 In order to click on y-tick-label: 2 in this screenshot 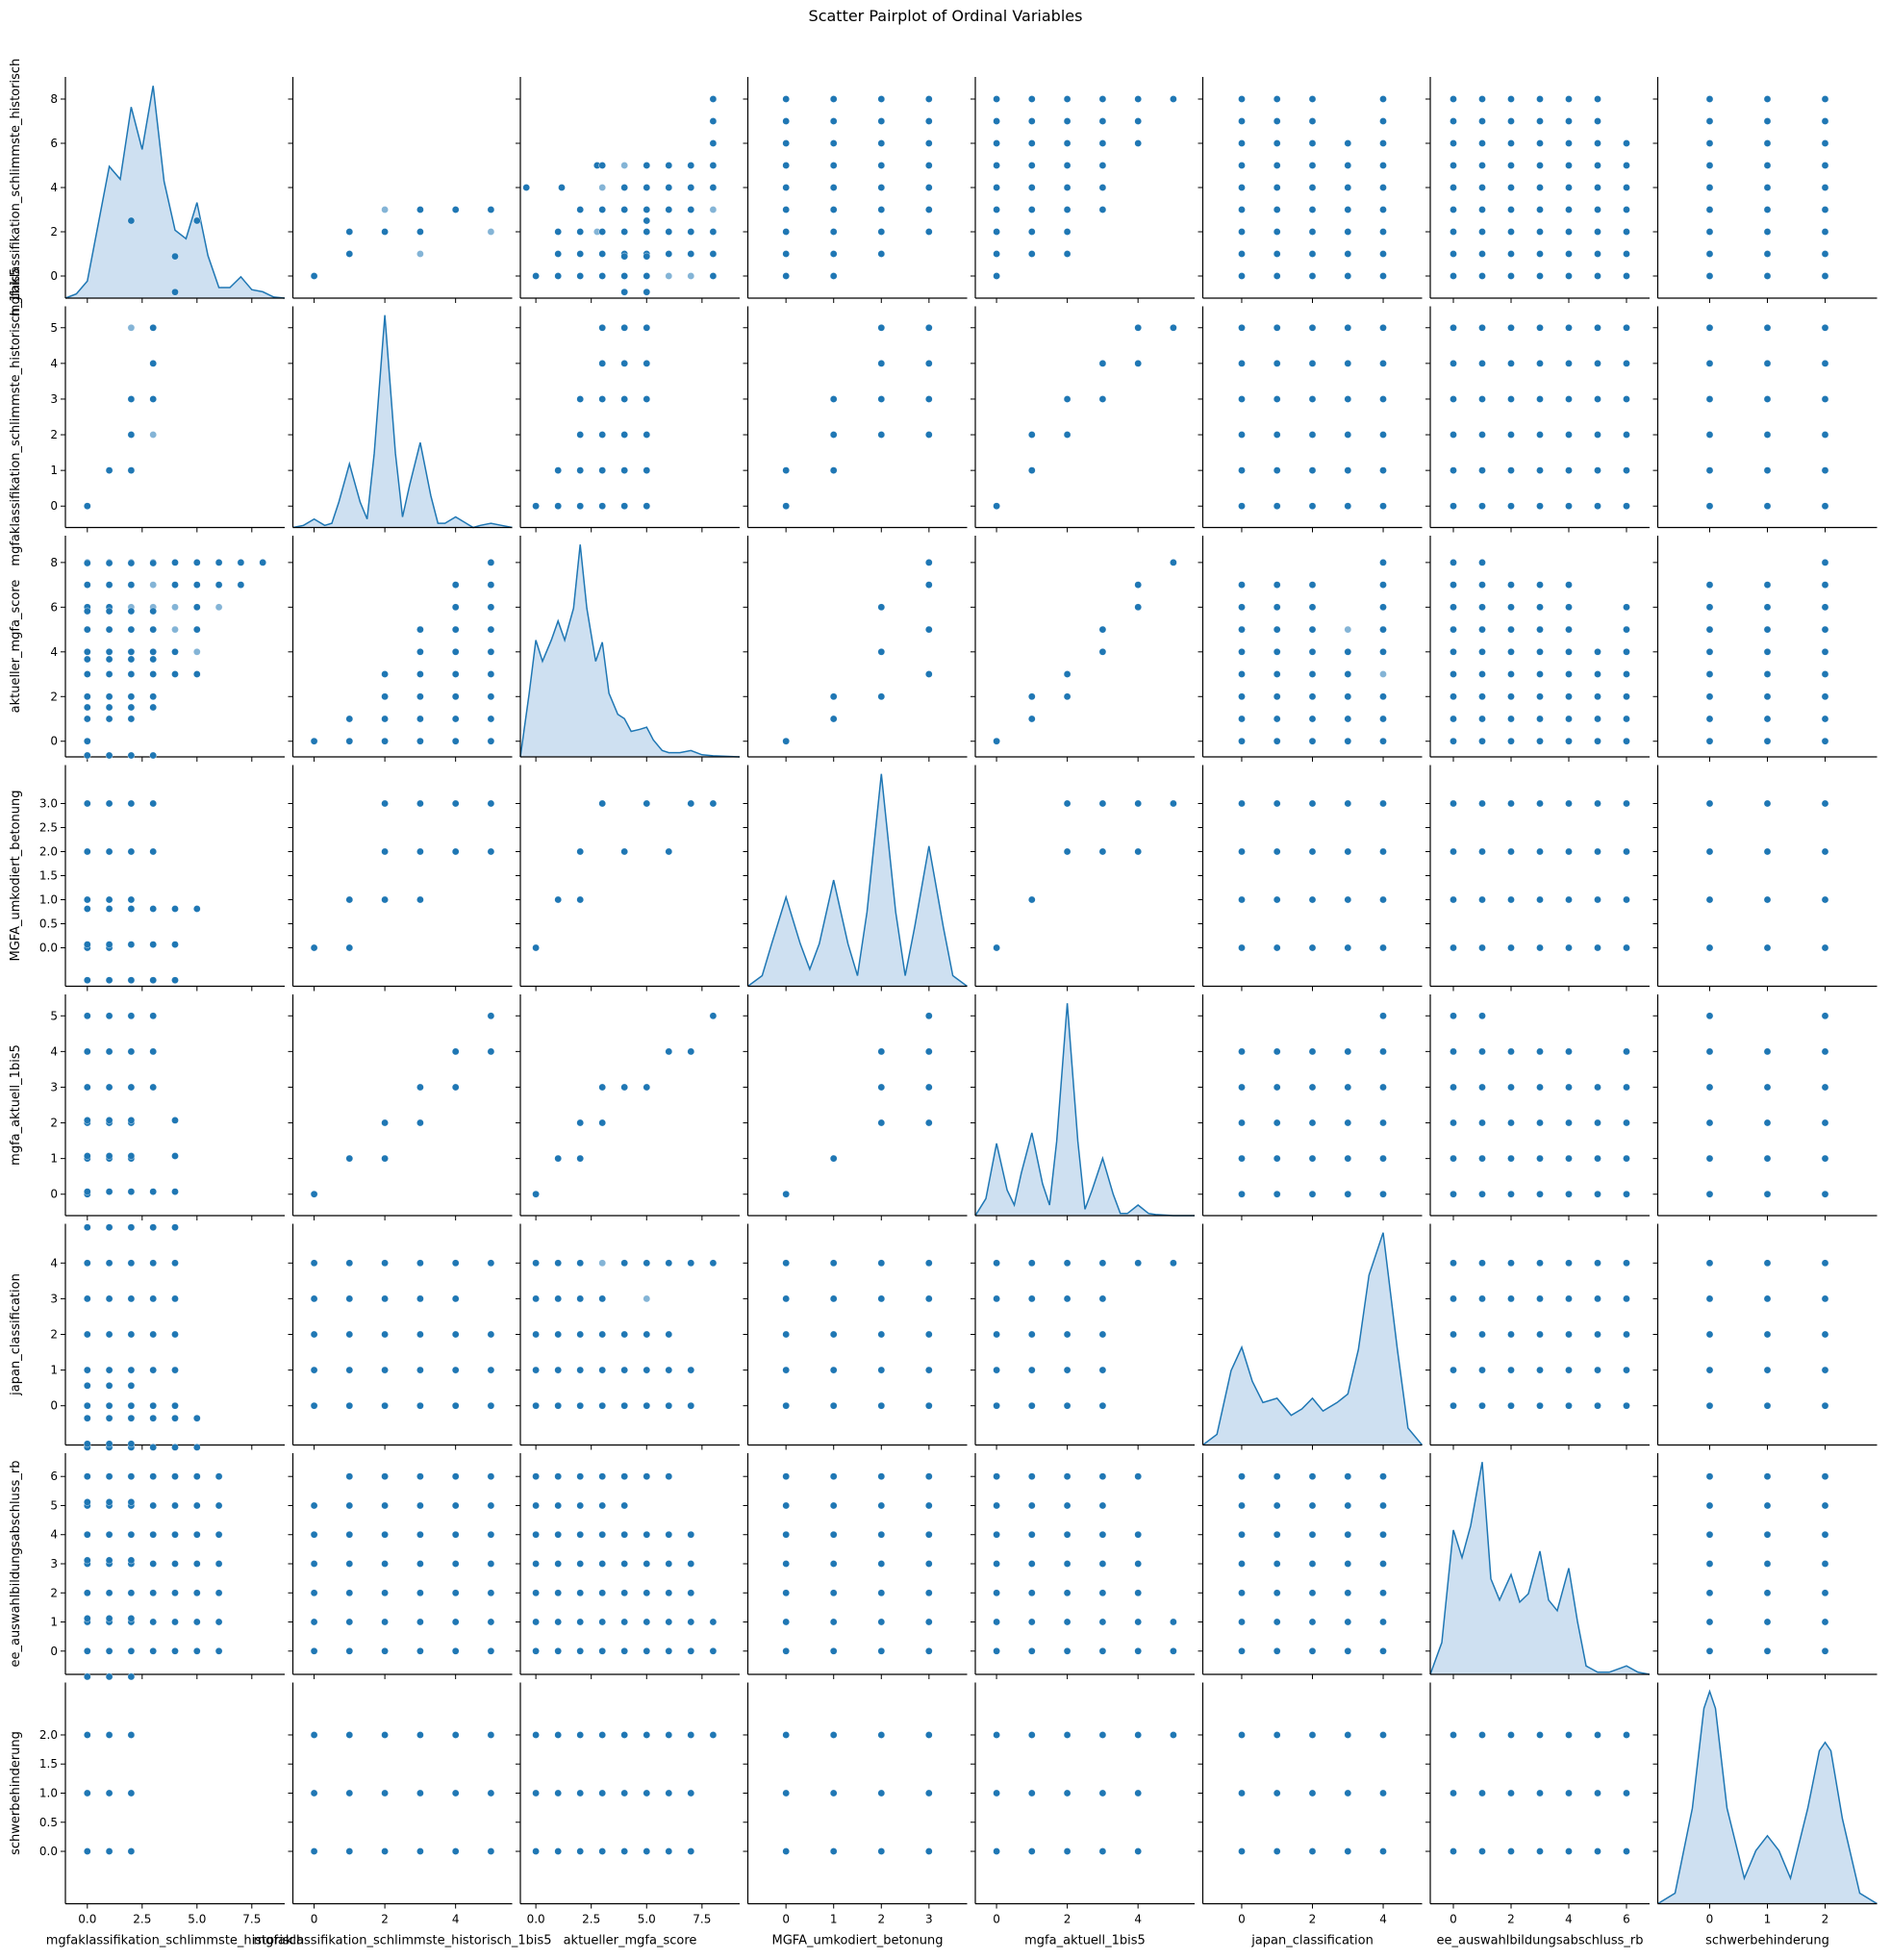, I will do `click(54, 232)`.